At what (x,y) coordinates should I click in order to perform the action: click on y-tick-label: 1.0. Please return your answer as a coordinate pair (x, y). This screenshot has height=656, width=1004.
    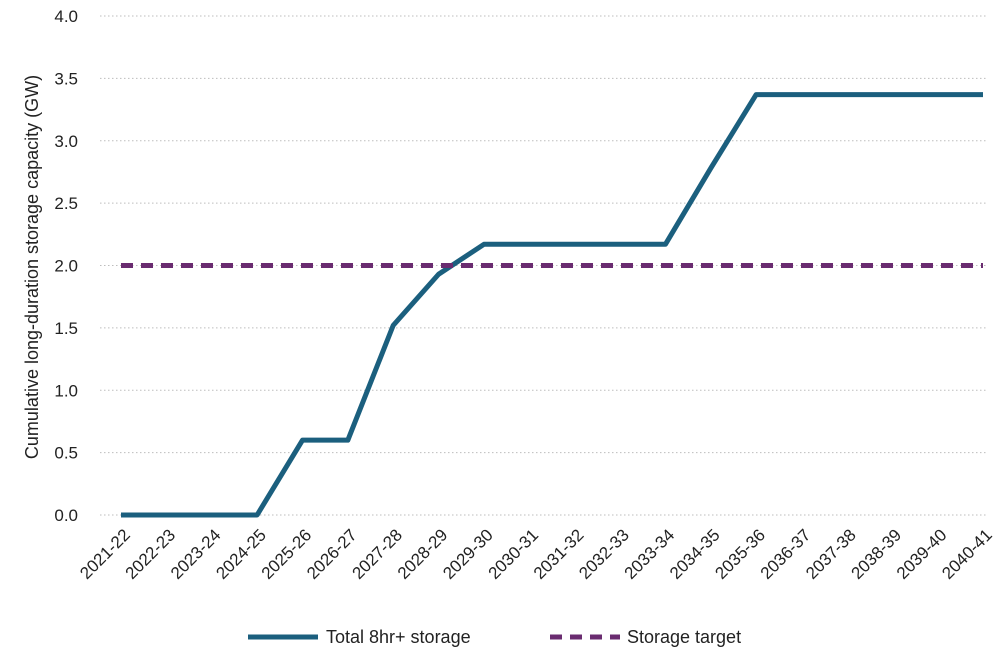
    Looking at the image, I should click on (66, 390).